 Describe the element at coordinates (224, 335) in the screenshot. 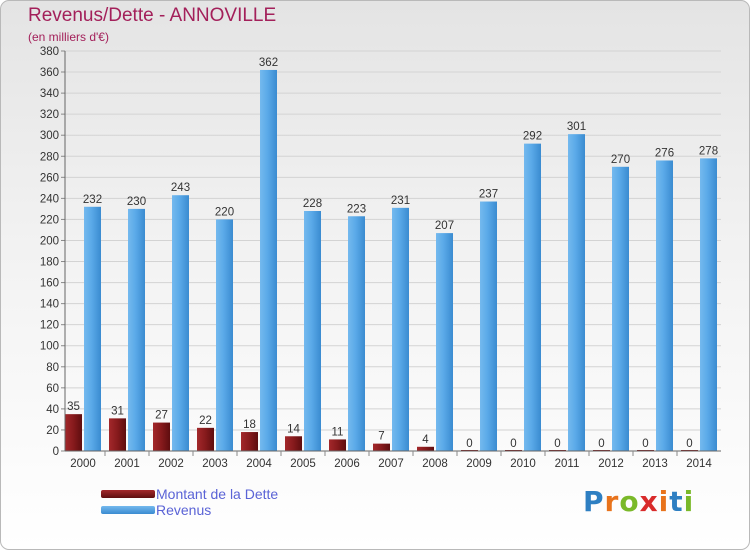

I see `bar-revenue-2003` at that location.